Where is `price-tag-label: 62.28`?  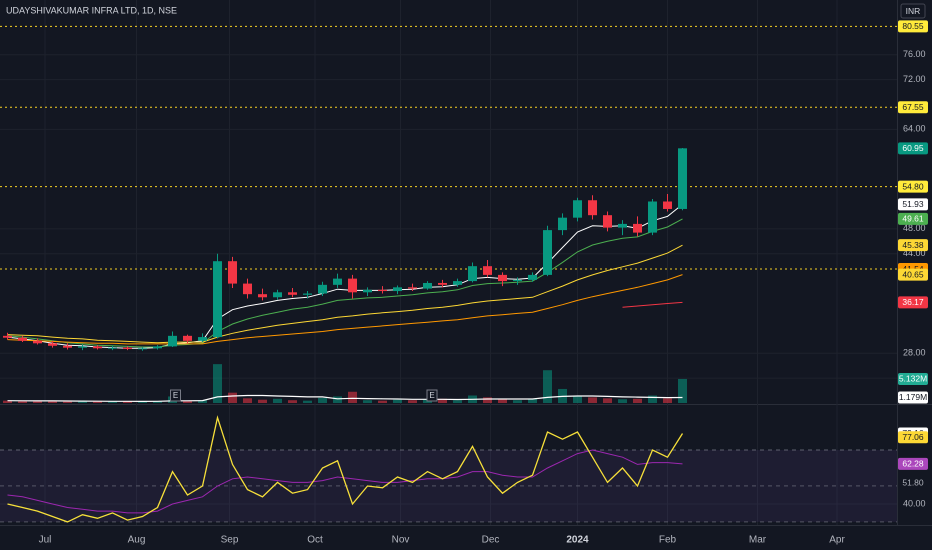 price-tag-label: 62.28 is located at coordinates (913, 464).